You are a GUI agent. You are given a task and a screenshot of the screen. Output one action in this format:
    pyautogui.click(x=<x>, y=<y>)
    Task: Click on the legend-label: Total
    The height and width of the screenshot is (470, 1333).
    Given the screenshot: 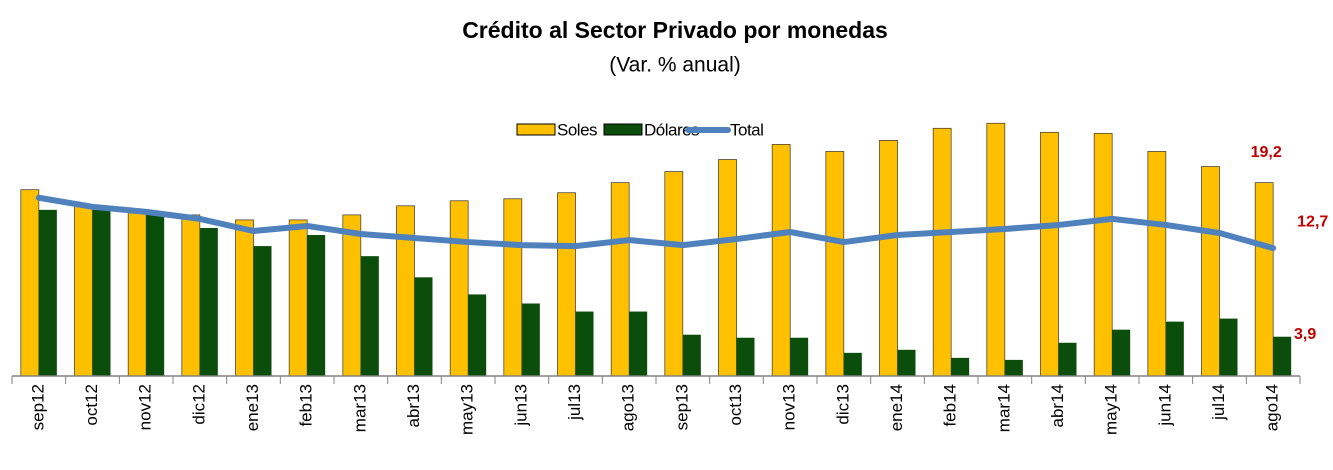 What is the action you would take?
    pyautogui.click(x=746, y=129)
    